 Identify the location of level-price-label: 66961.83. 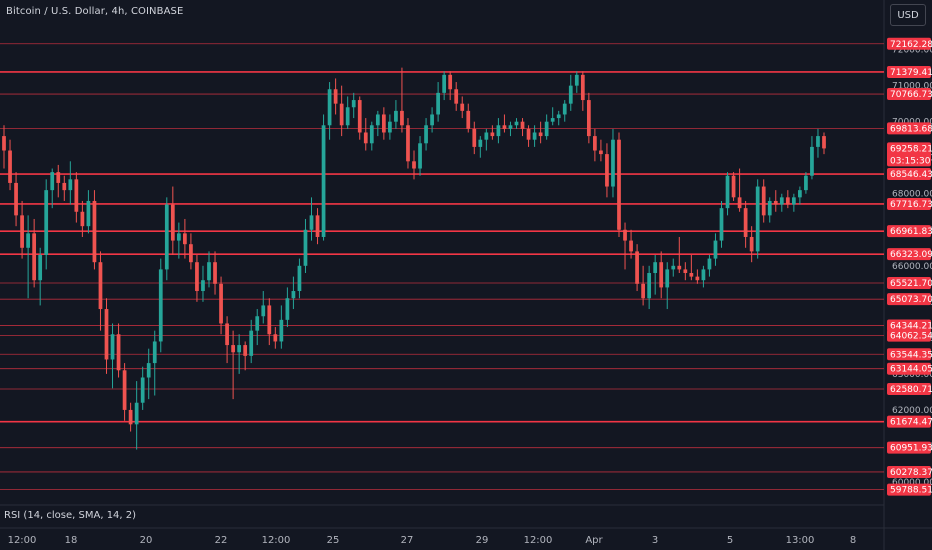
(911, 232).